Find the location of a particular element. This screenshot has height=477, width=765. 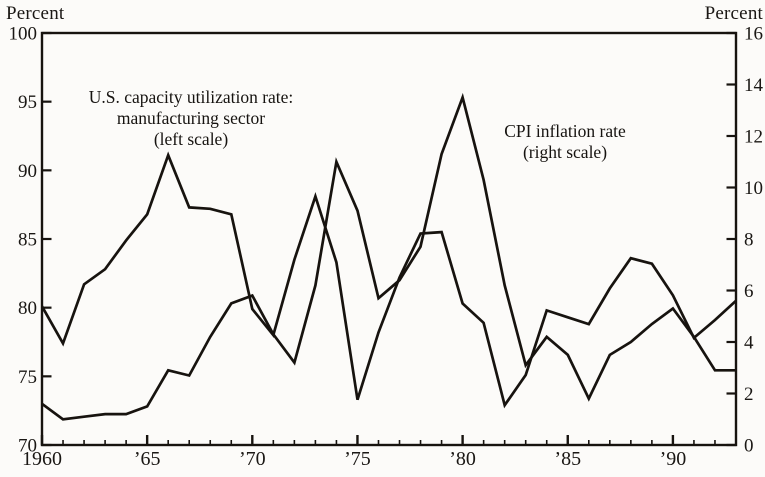

y-left-tick-label: 85 is located at coordinates (27, 240).